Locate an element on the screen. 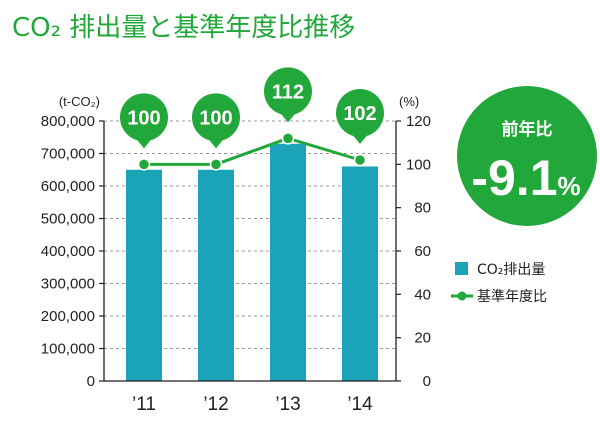  x-tick-label: ’14 is located at coordinates (360, 404).